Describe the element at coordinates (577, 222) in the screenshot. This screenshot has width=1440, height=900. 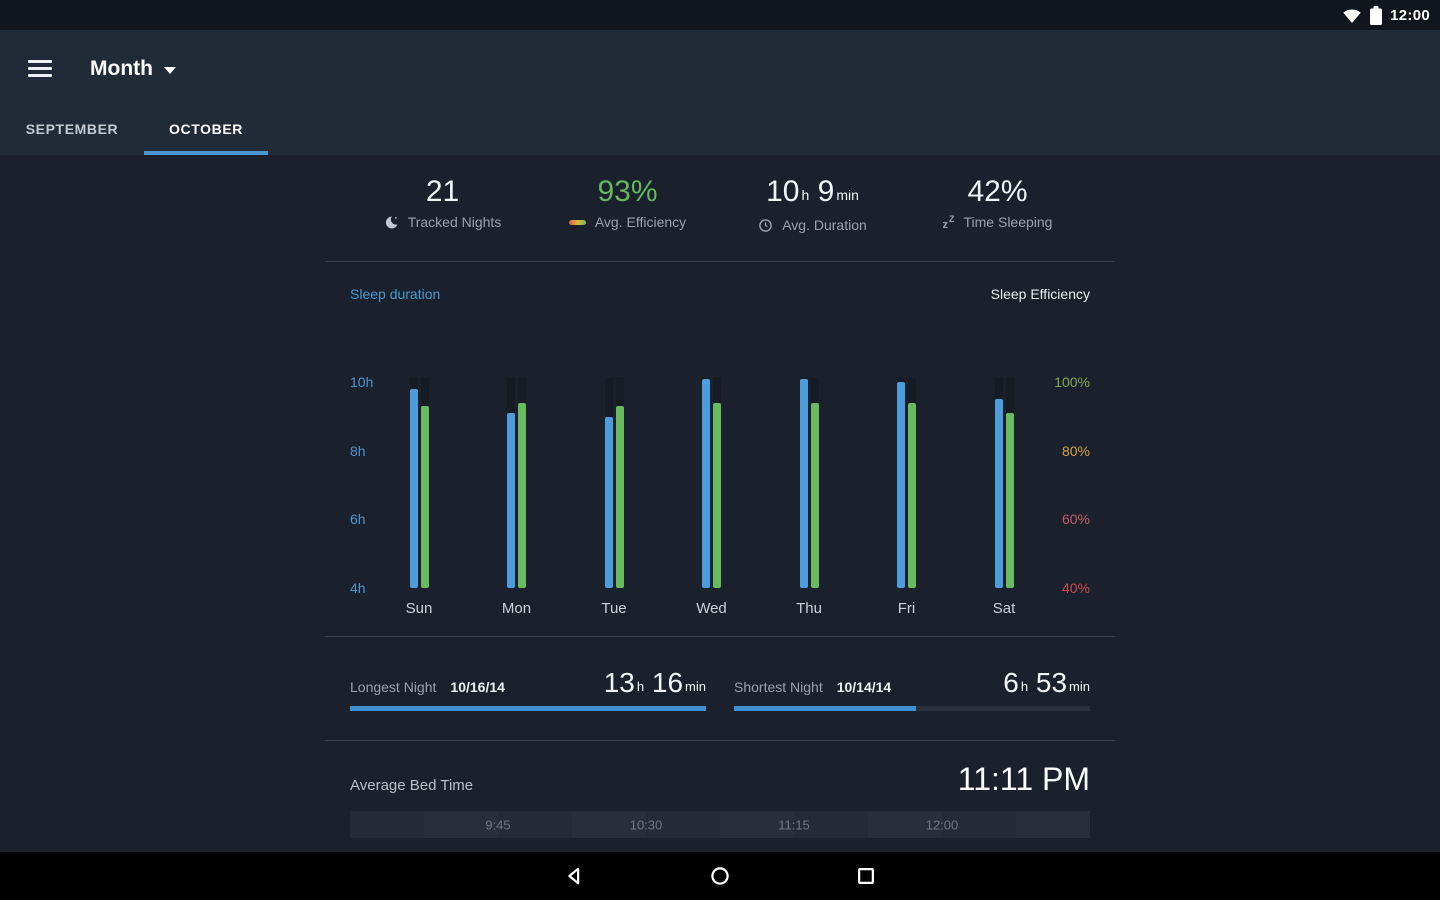
I see `efficiency-gradient-icon` at that location.